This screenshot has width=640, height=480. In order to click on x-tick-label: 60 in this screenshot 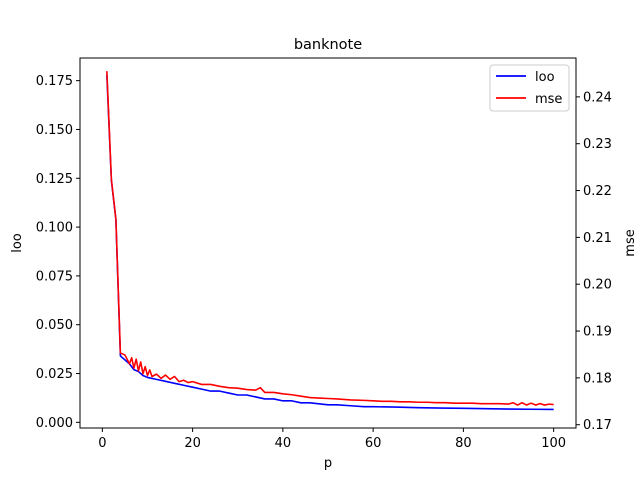, I will do `click(373, 443)`.